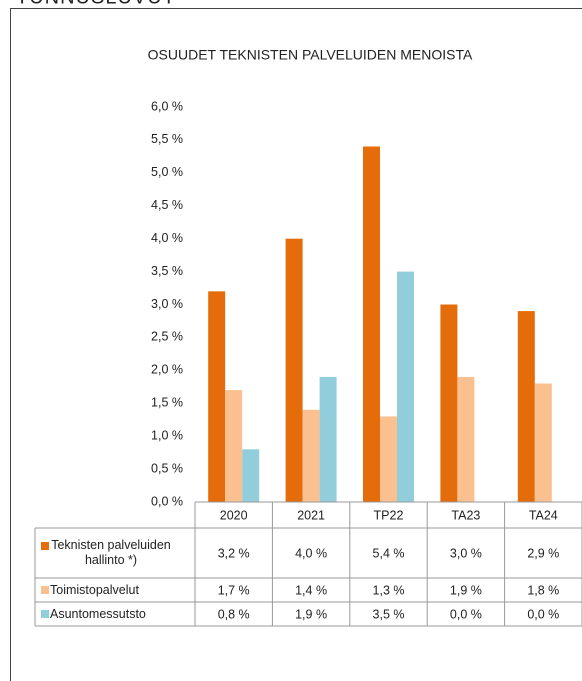  Describe the element at coordinates (389, 590) in the screenshot. I see `table-value: 1,3 %` at that location.